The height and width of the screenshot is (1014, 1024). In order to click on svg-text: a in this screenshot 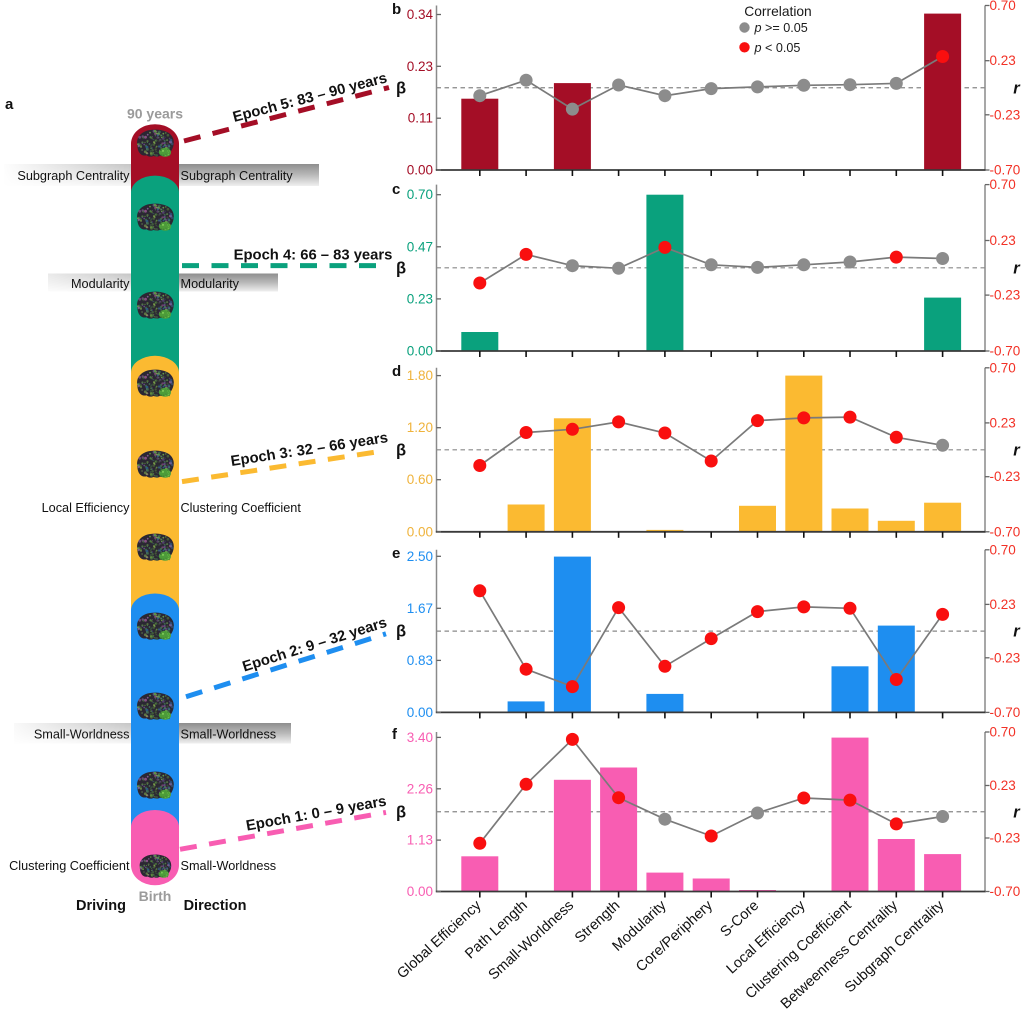, I will do `click(9, 104)`.